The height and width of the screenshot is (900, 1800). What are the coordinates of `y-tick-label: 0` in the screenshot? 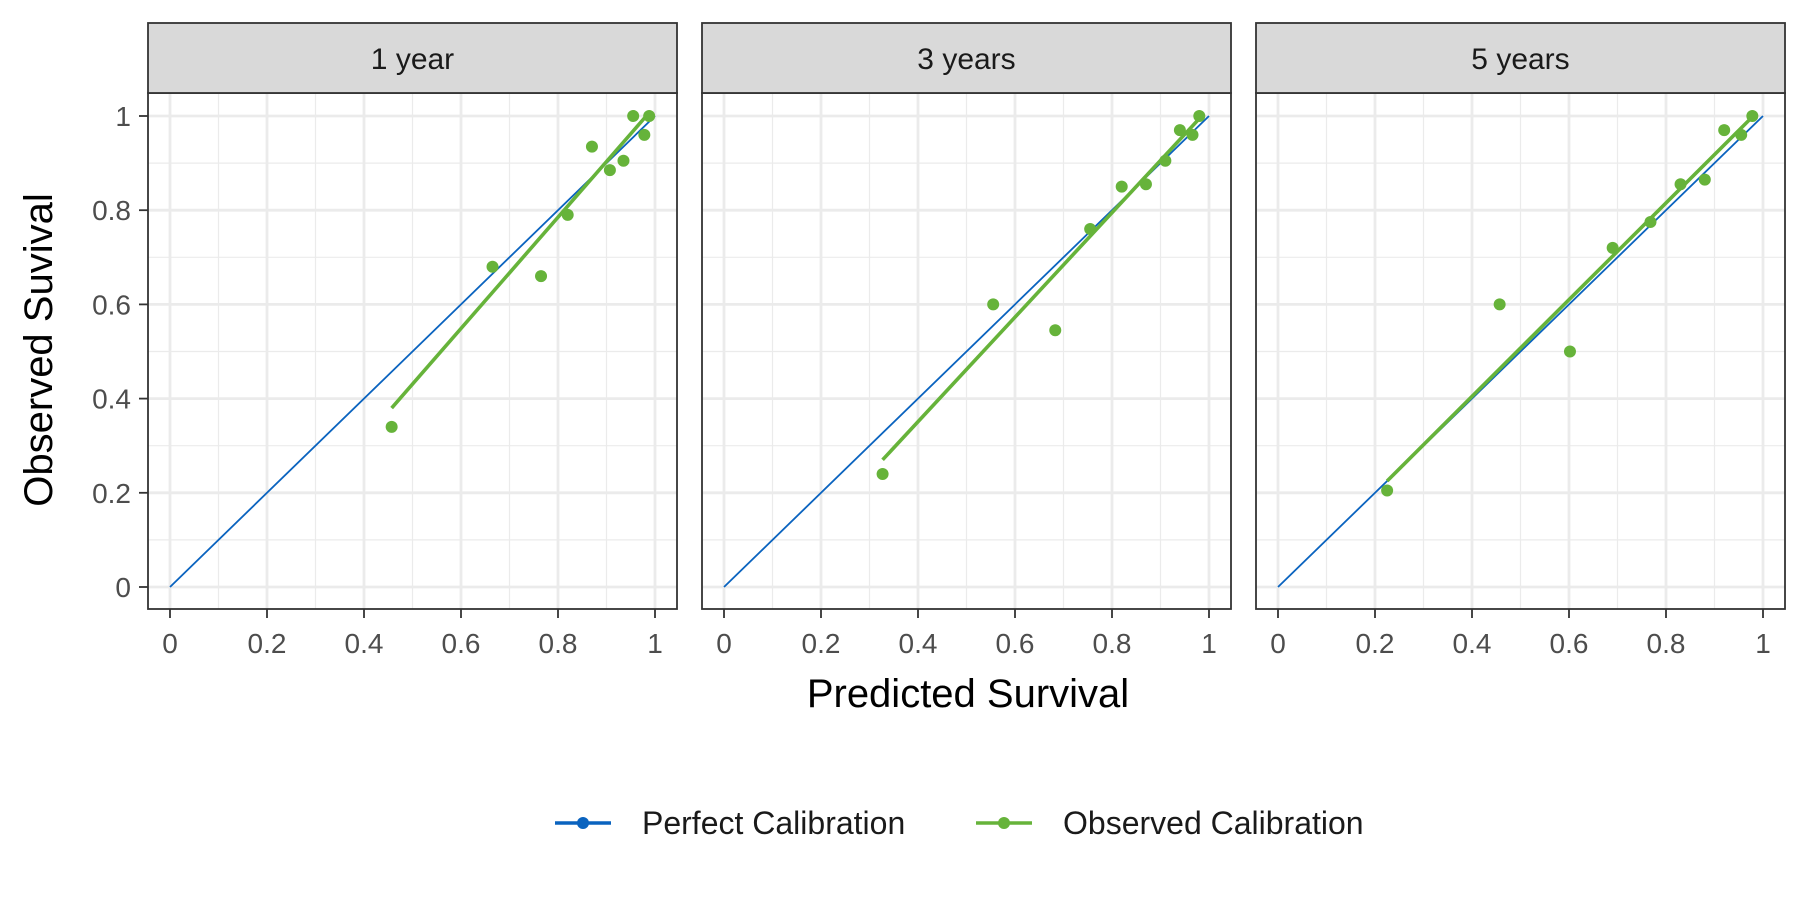 It's located at (123, 587).